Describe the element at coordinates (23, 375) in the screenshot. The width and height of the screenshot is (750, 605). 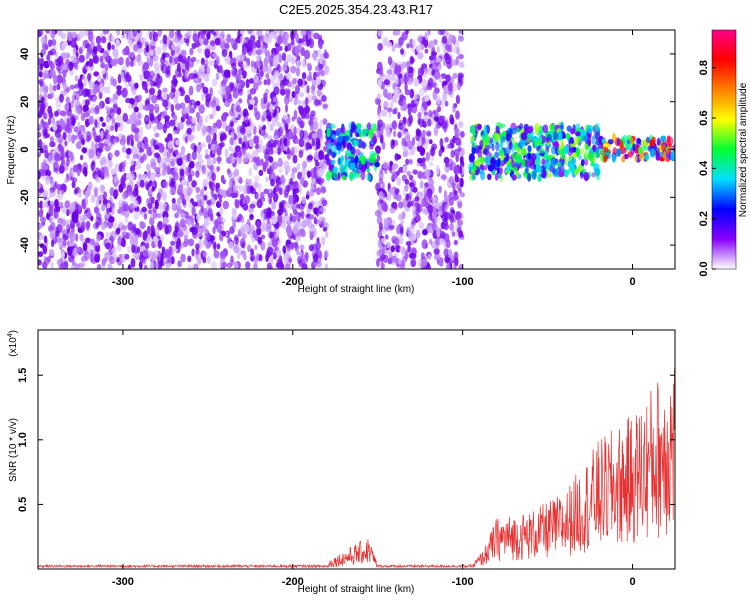
I see `snr-y-tick-label: 1.5` at that location.